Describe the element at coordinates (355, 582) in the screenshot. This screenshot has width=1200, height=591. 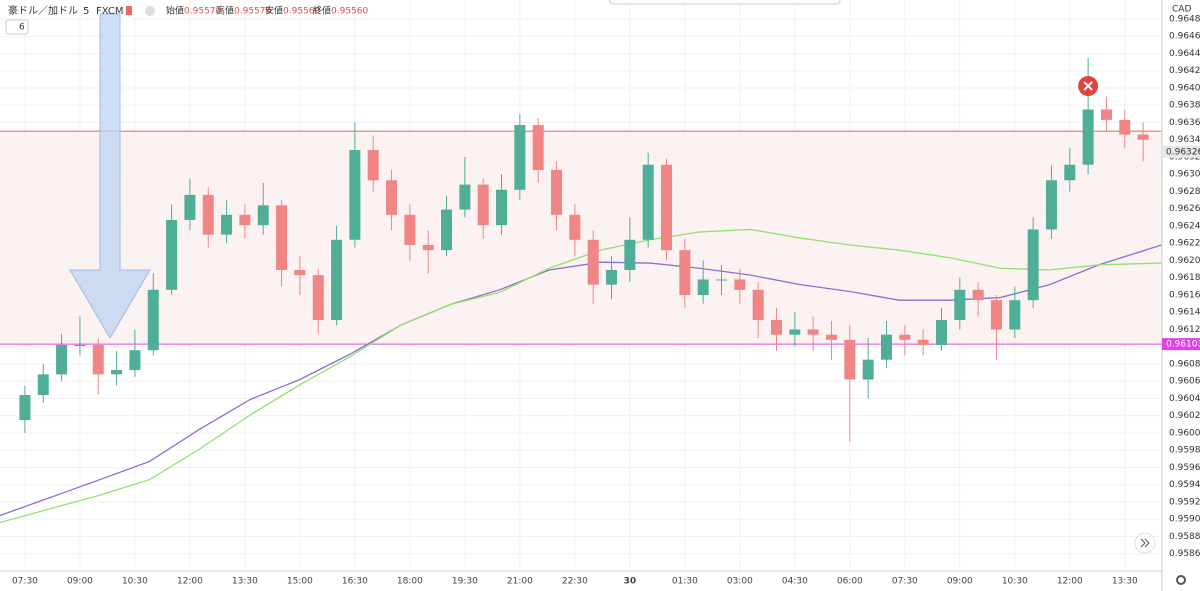
I see `x-tick-label: 16:30` at that location.